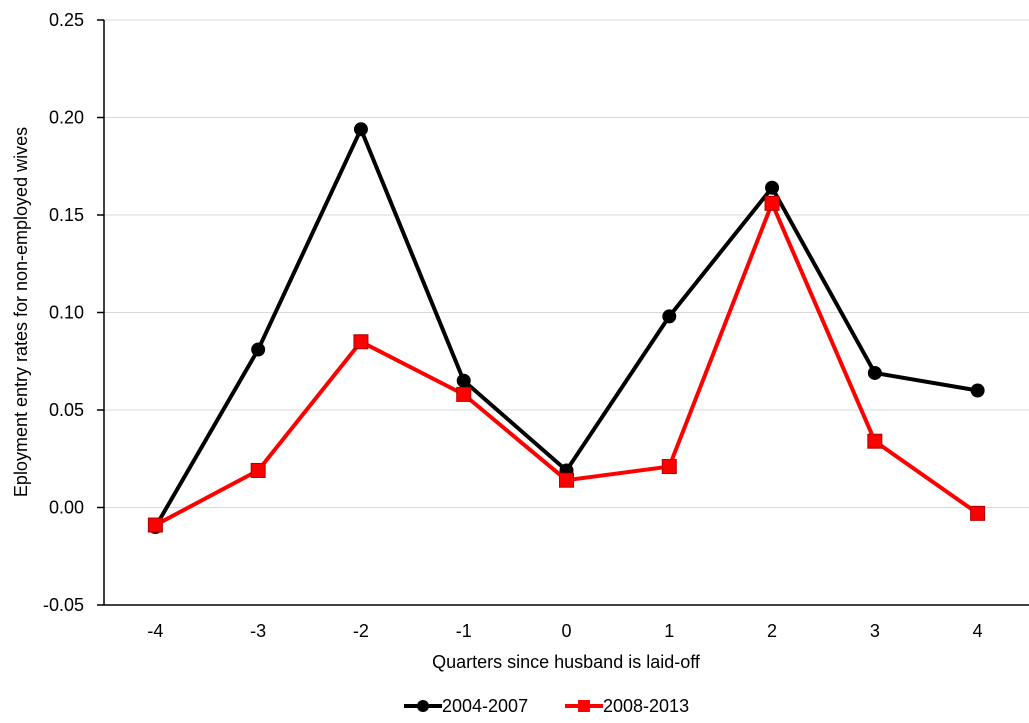 The width and height of the screenshot is (1029, 723). Describe the element at coordinates (566, 662) in the screenshot. I see `x-axis-title: Quarters since husband is laid-off` at that location.